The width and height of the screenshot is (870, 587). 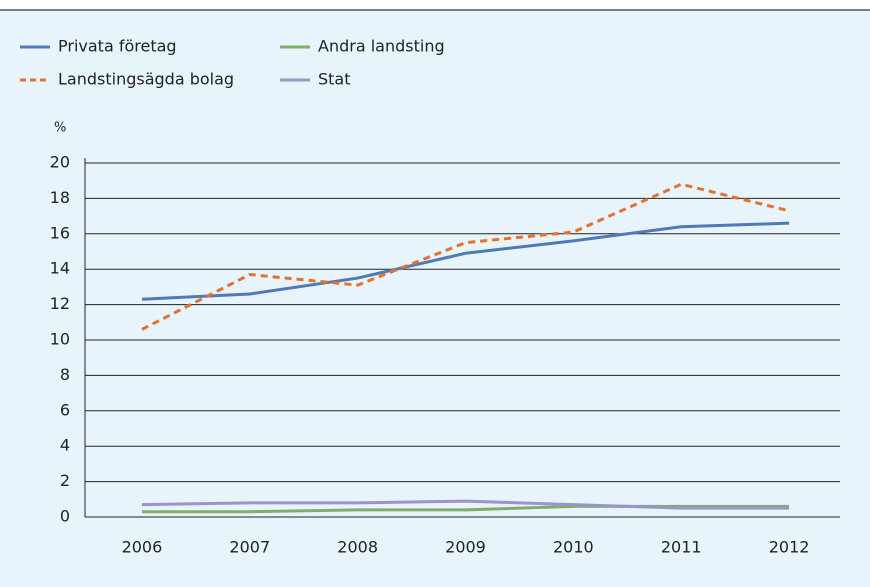 I want to click on y-tick-label: 6, so click(x=65, y=409).